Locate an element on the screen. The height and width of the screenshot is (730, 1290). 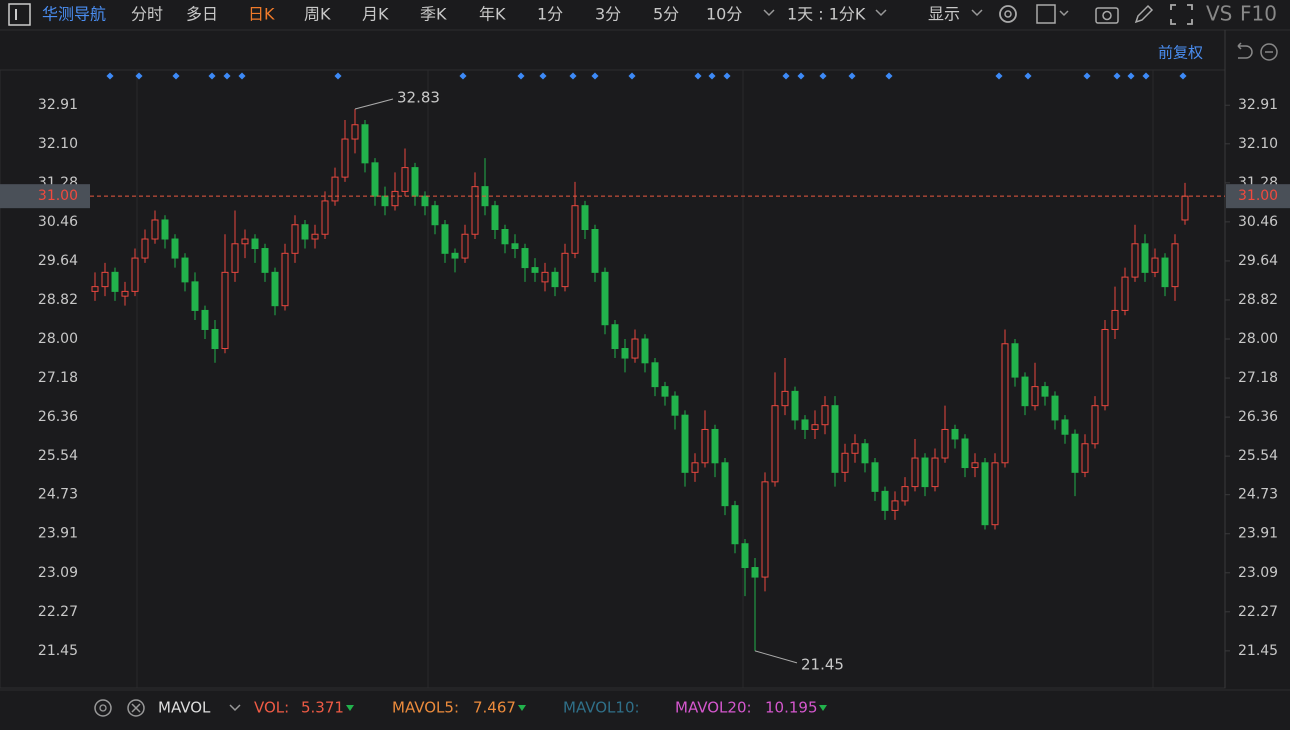
zoom-out-icon is located at coordinates (1269, 52).